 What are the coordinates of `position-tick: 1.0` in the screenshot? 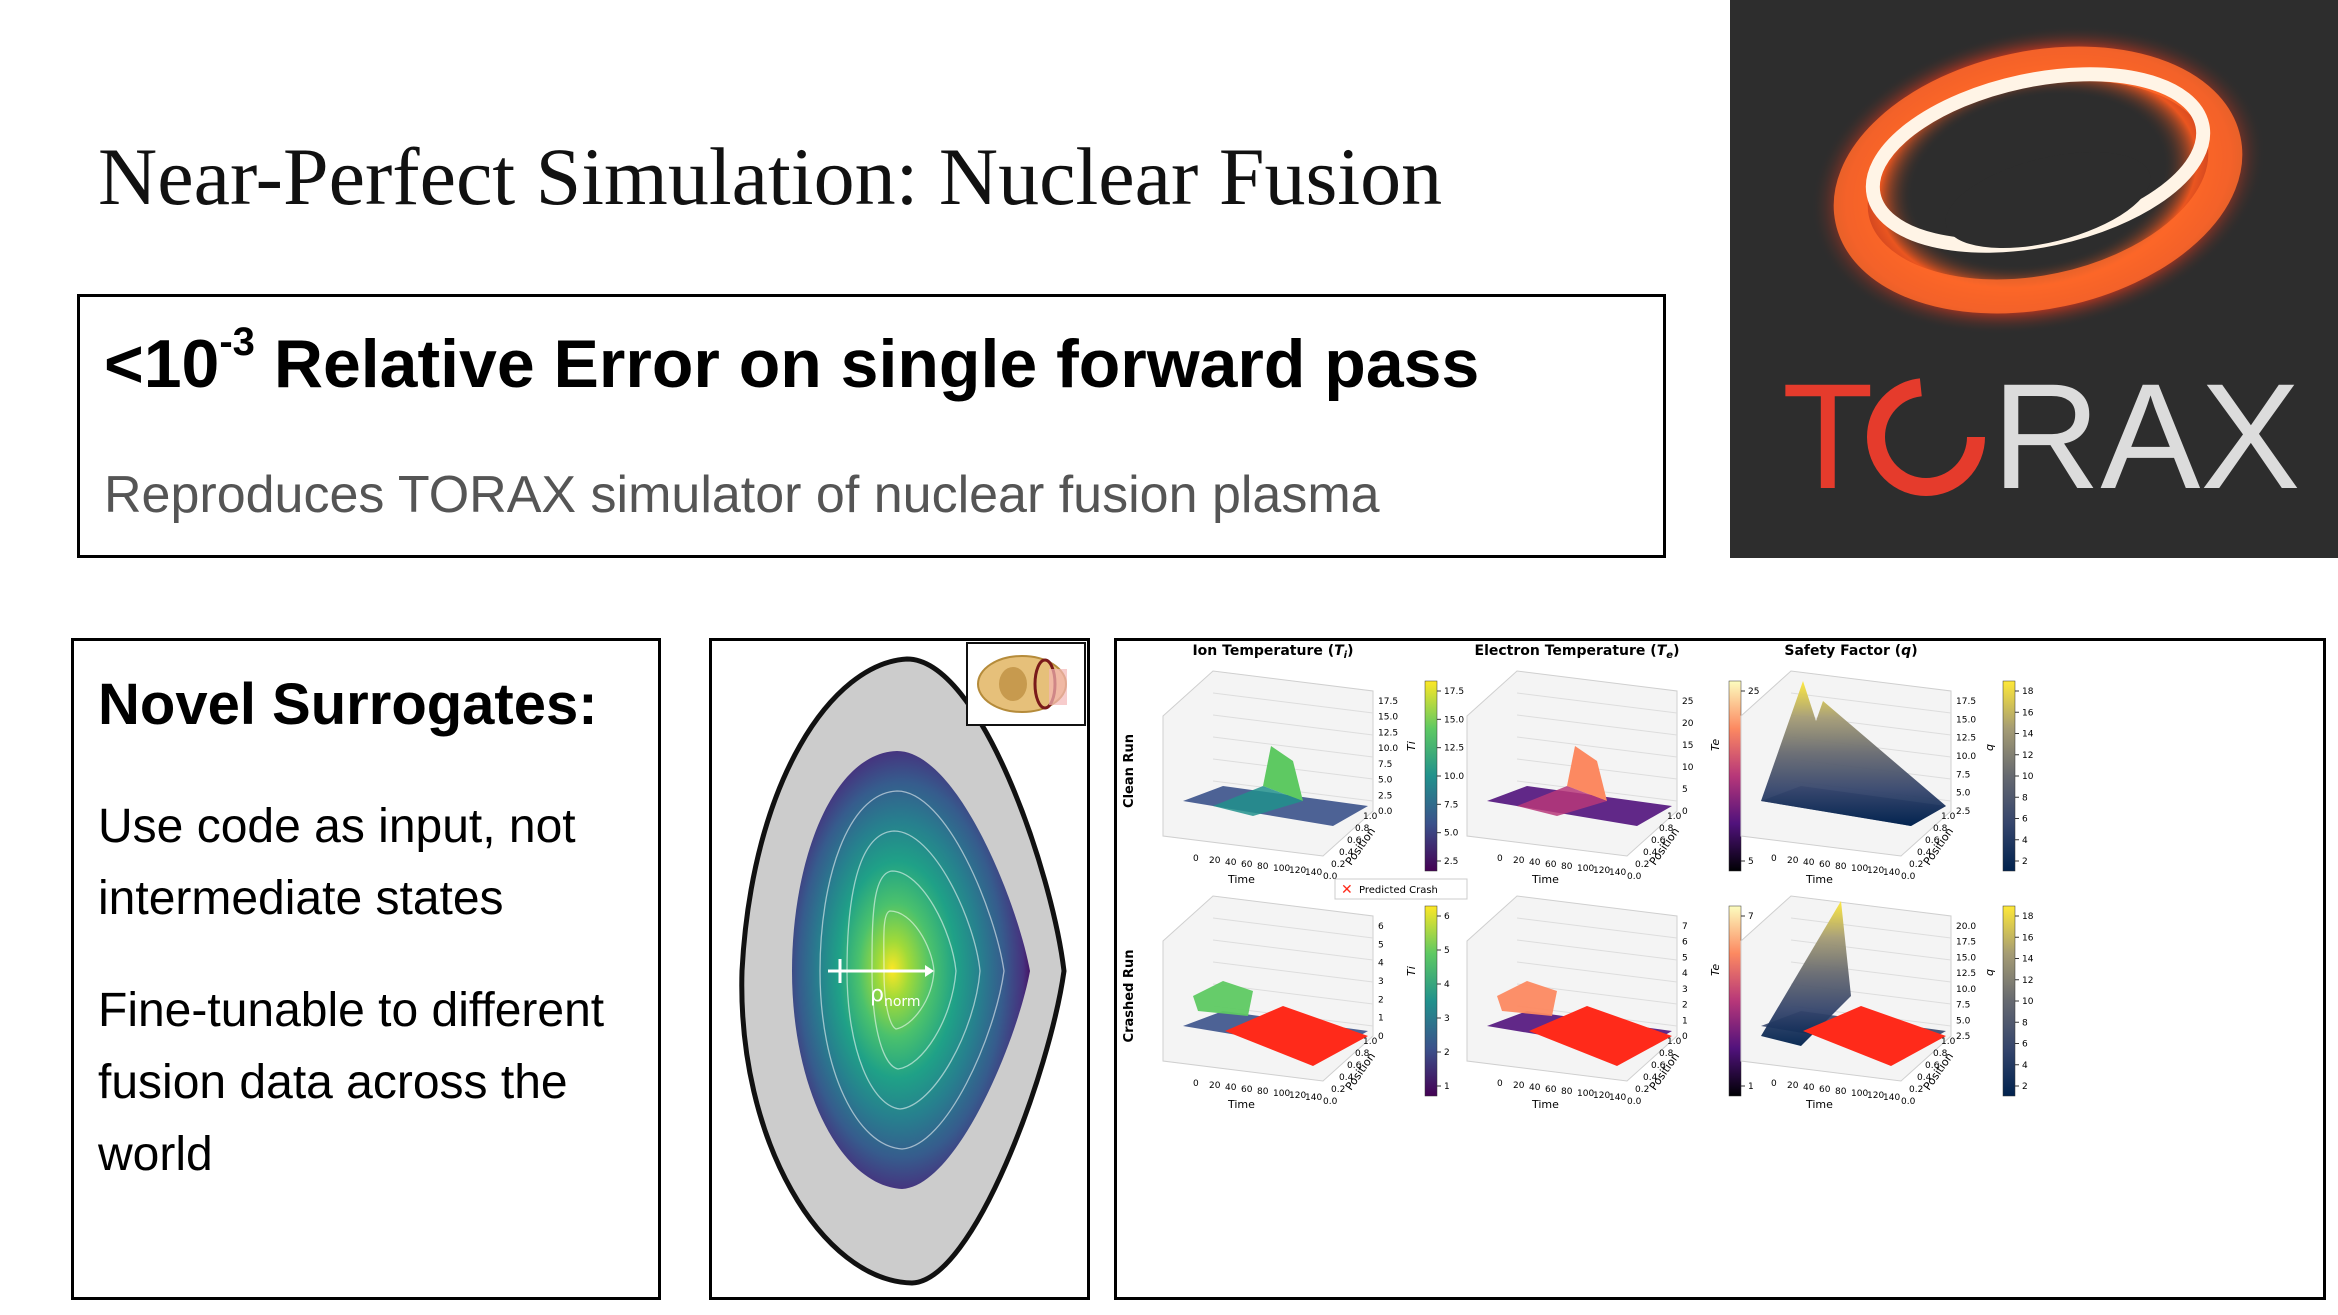 It's located at (1948, 817).